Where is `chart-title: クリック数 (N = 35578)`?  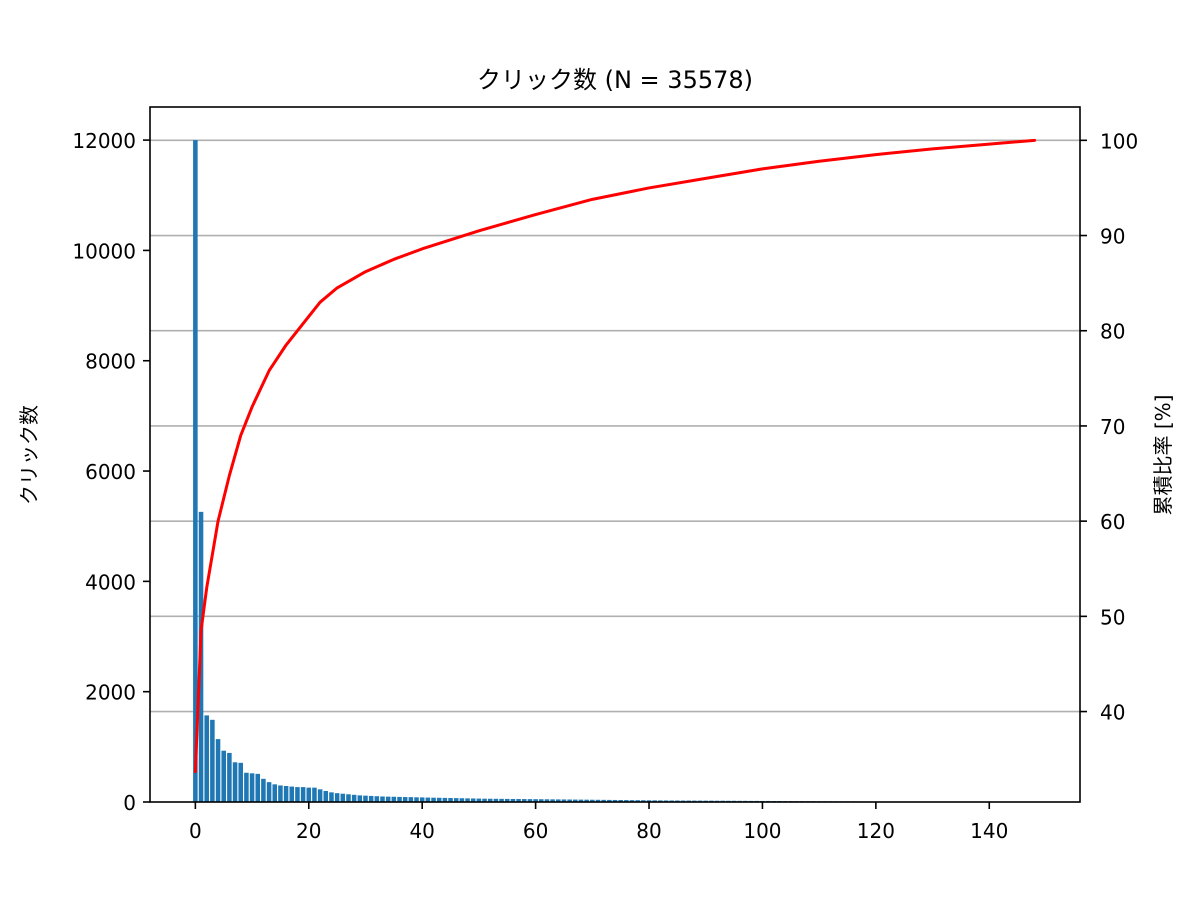 chart-title: クリック数 (N = 35578) is located at coordinates (615, 80).